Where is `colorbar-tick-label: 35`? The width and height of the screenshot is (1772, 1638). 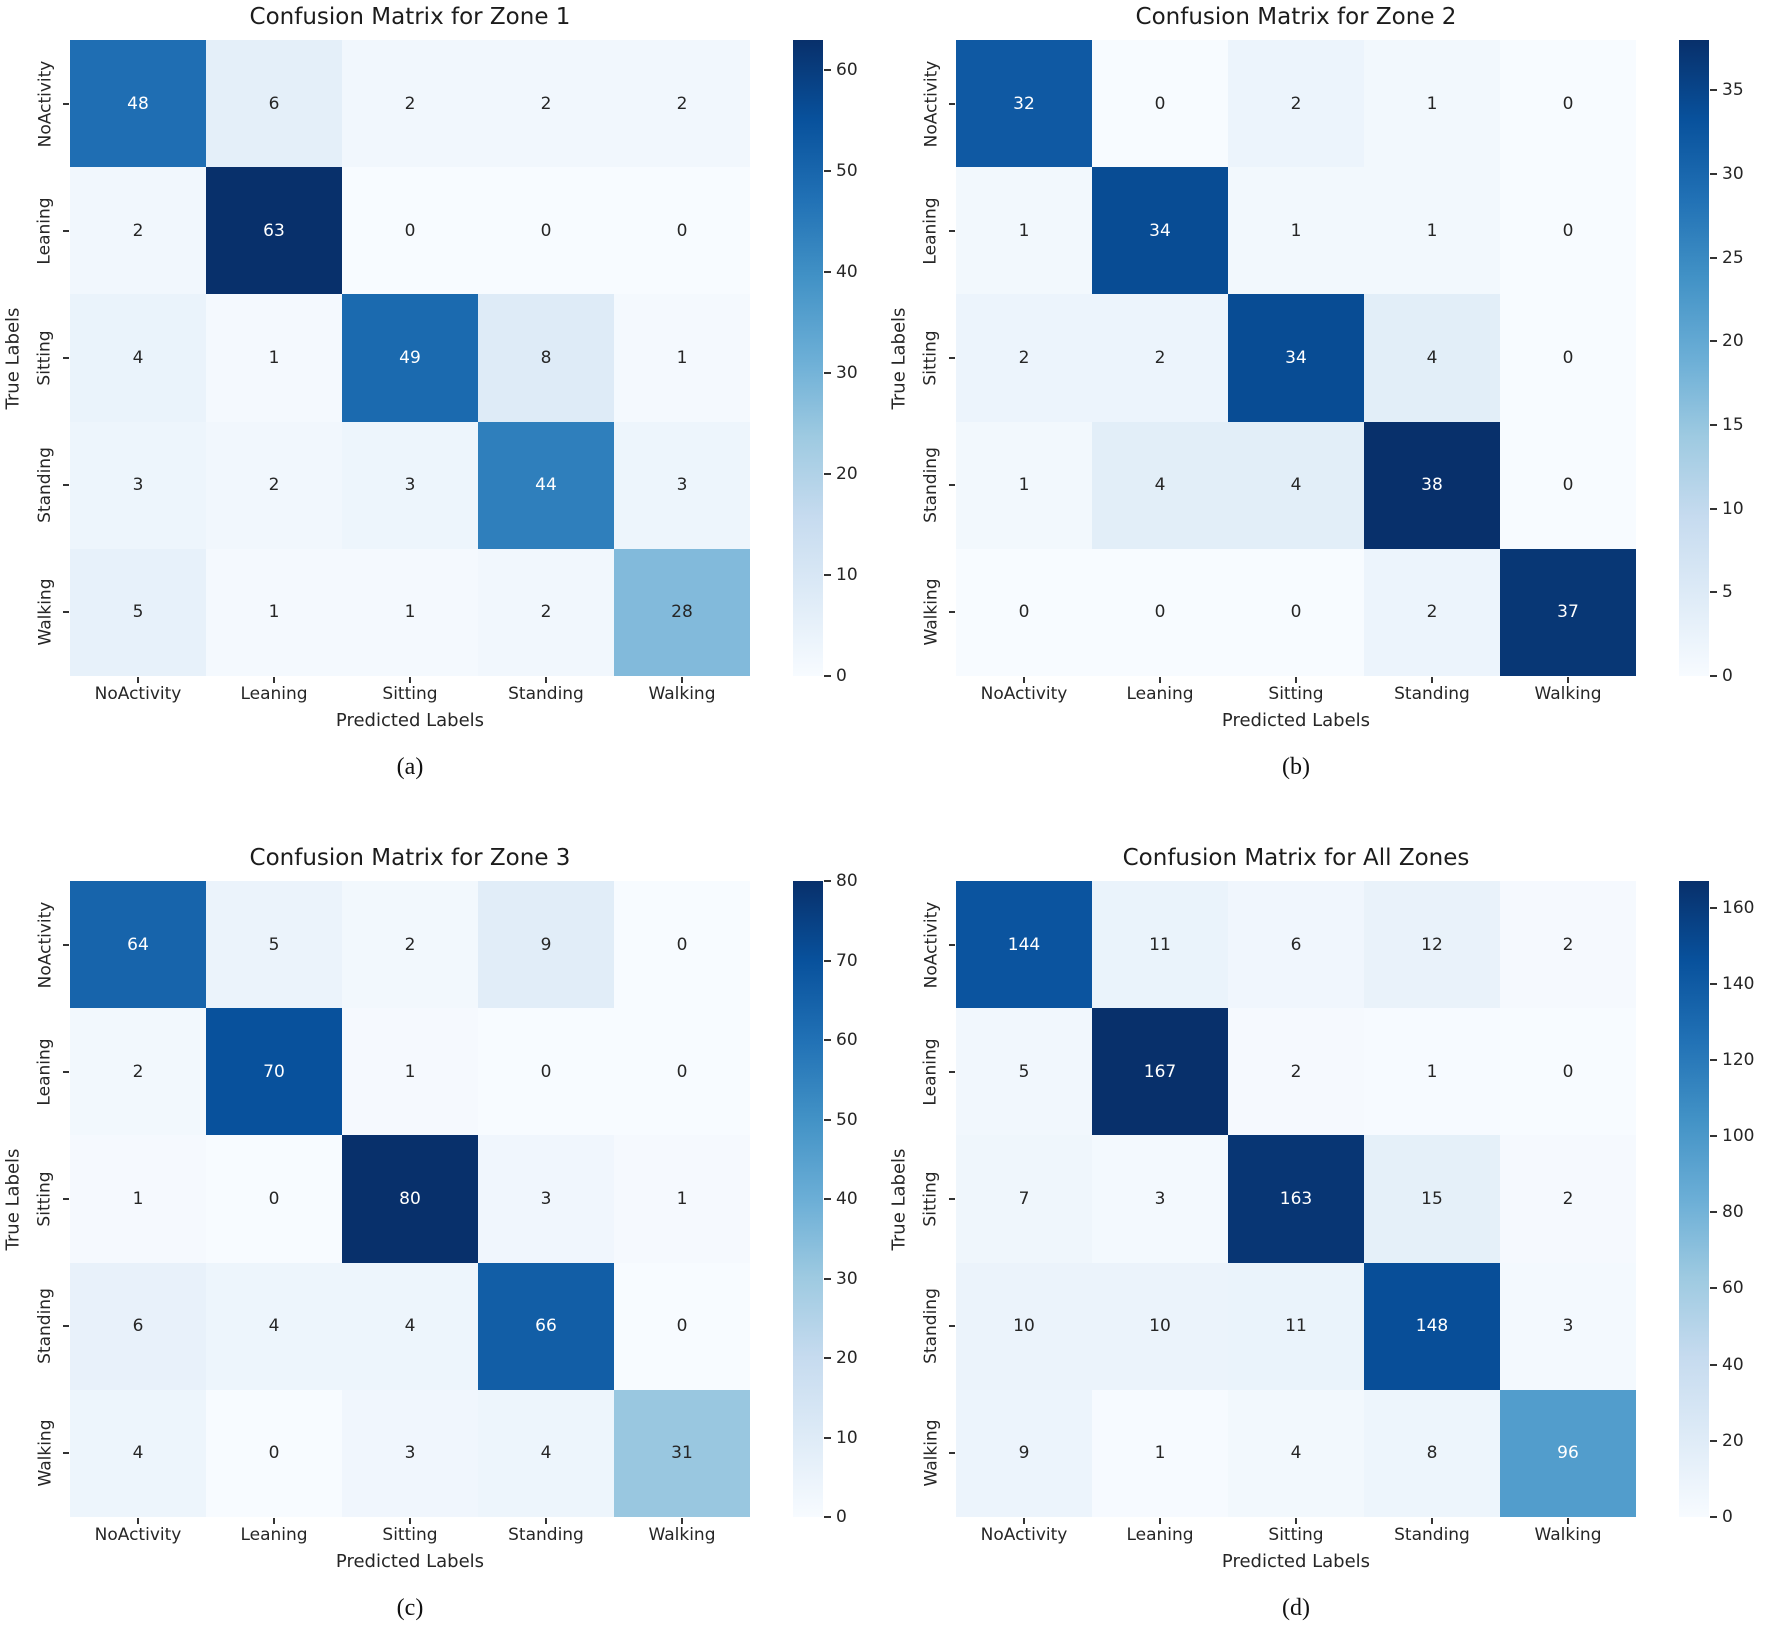
colorbar-tick-label: 35 is located at coordinates (1733, 90).